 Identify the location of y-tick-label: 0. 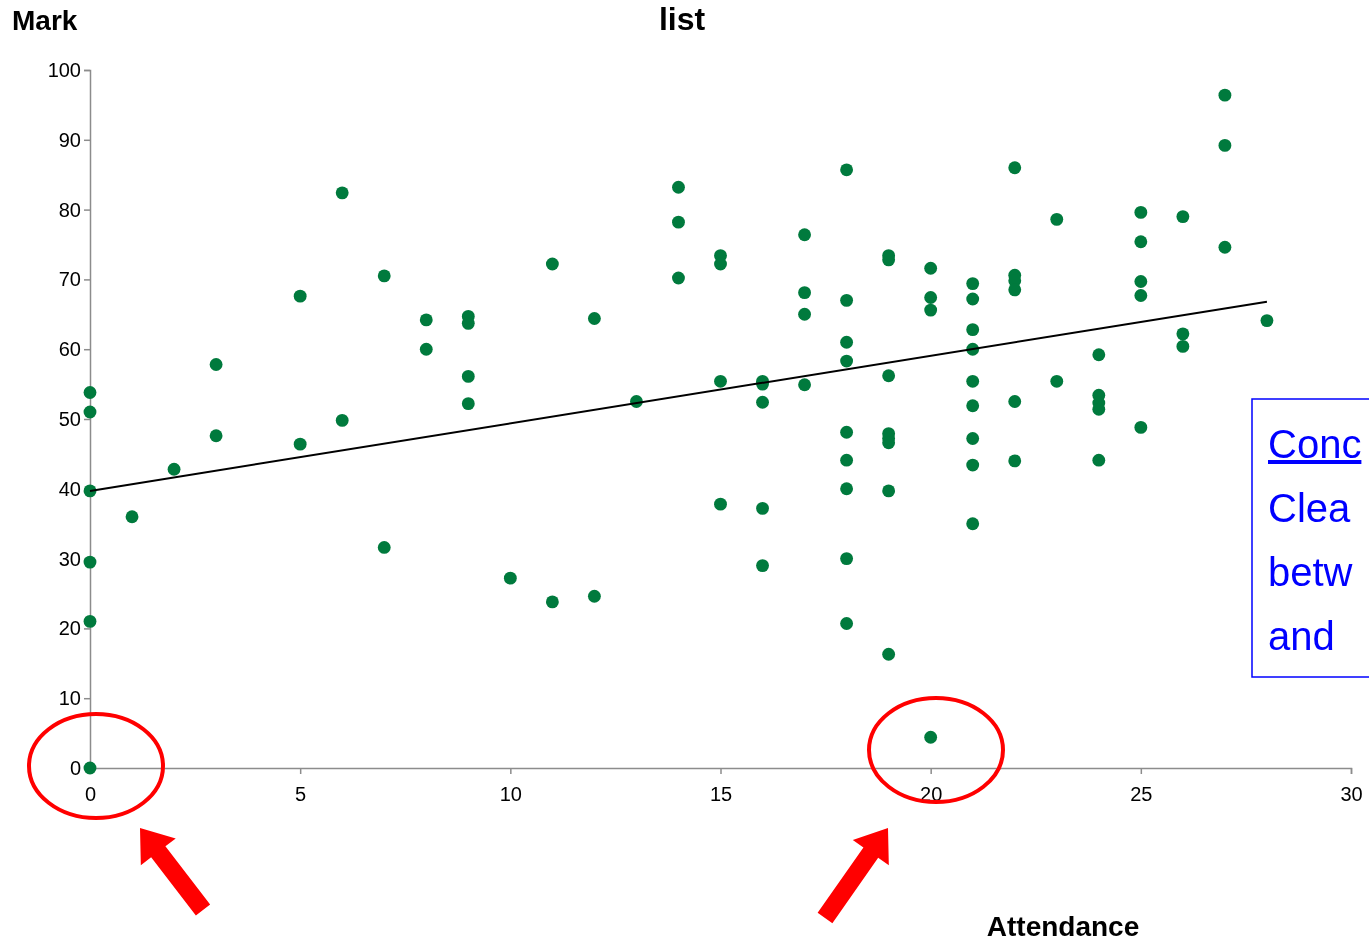
(75, 767).